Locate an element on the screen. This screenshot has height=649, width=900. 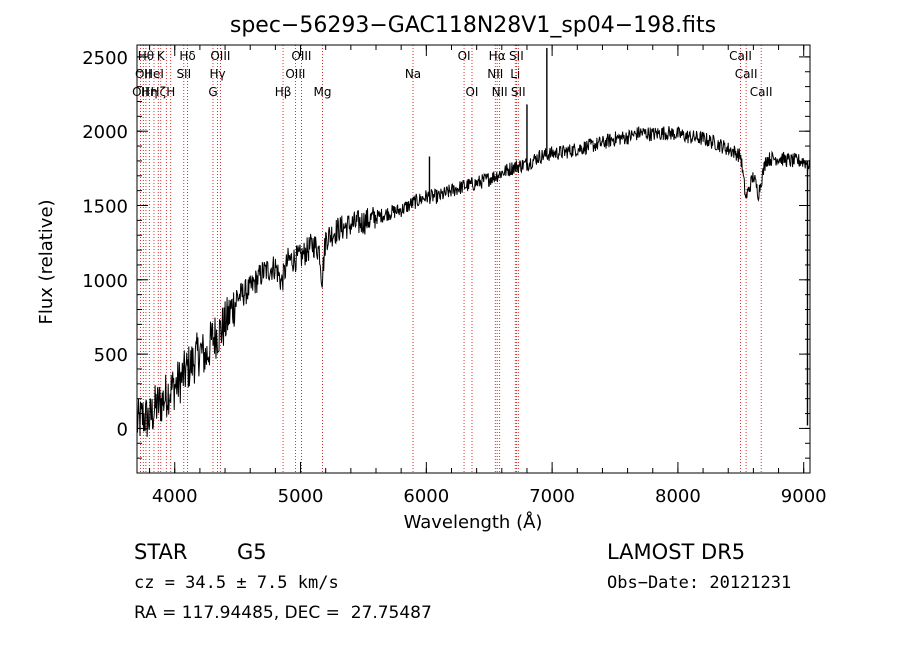
spectral-line-label: Li is located at coordinates (515, 74).